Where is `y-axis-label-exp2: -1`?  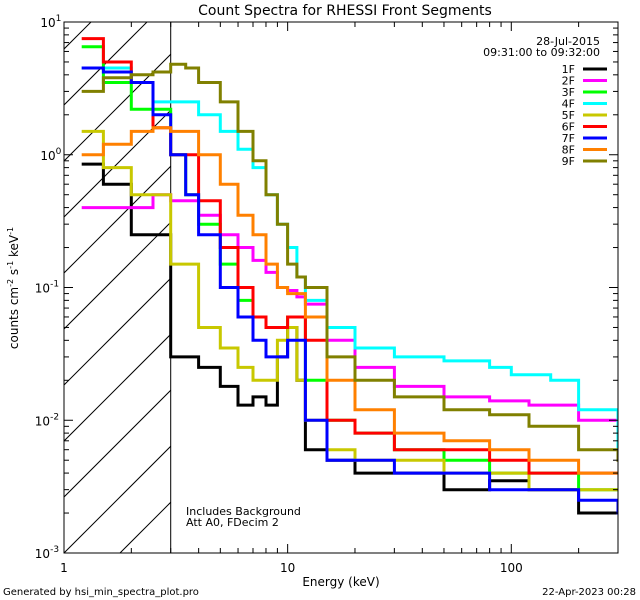 y-axis-label-exp2: -1 is located at coordinates (10, 265).